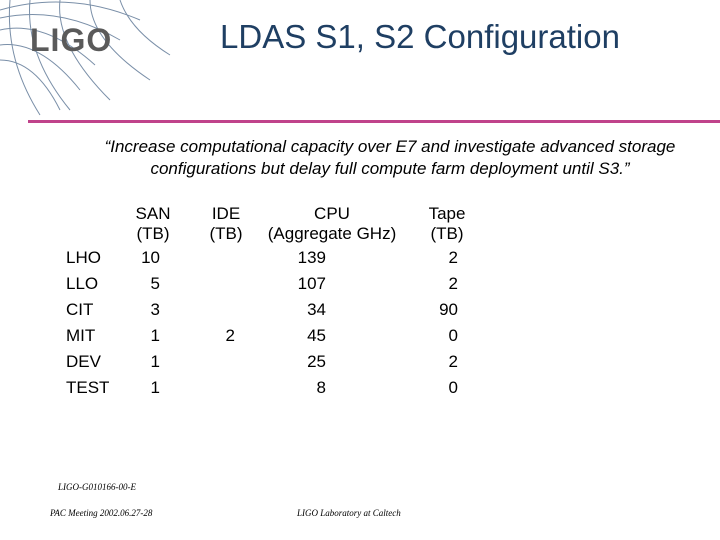 The width and height of the screenshot is (720, 540). I want to click on table-cell-tape: 90, so click(448, 309).